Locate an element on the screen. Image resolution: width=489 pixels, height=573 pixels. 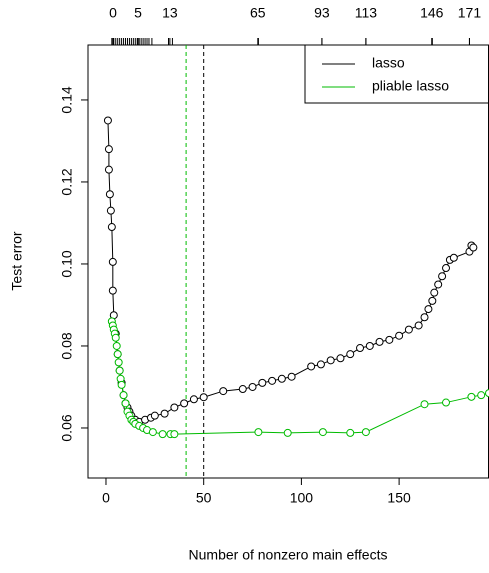
y-tick-label: 0.06 is located at coordinates (67, 427).